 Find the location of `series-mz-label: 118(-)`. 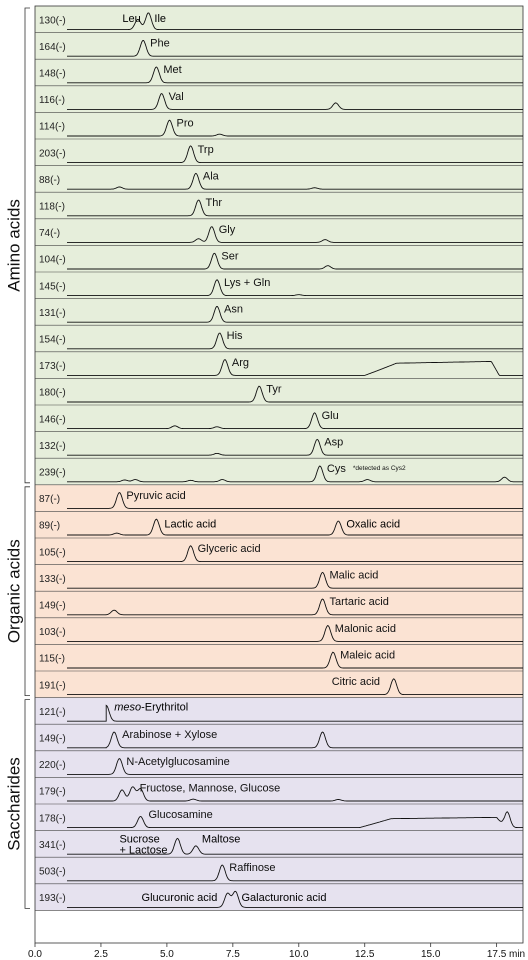

series-mz-label: 118(-) is located at coordinates (52, 207).